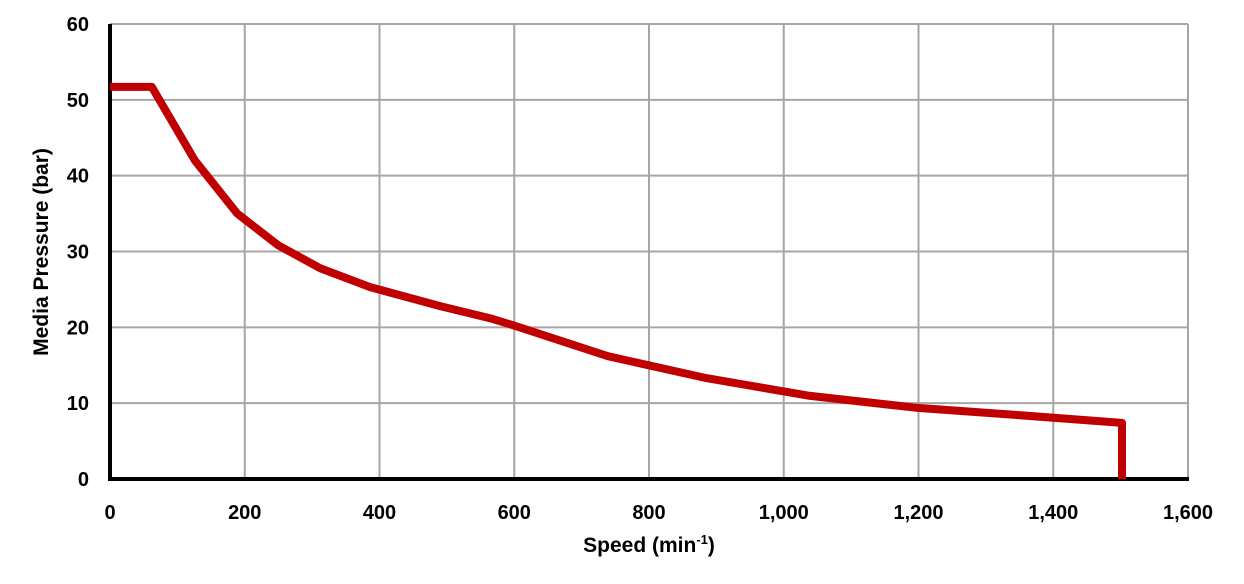 The image size is (1244, 584). Describe the element at coordinates (78, 25) in the screenshot. I see `y-tick-label: 60` at that location.